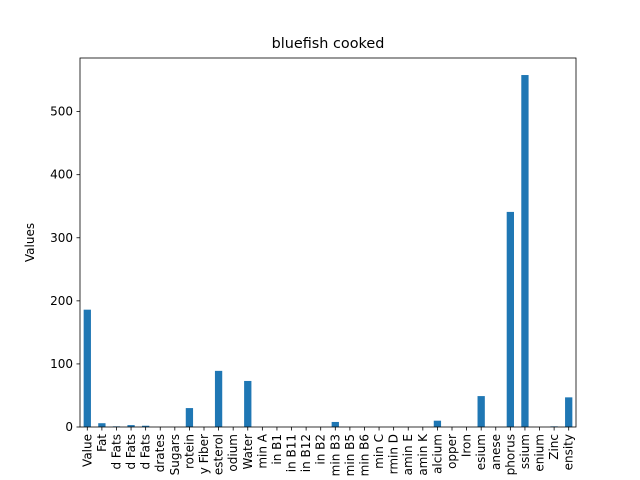 The width and height of the screenshot is (640, 480). Describe the element at coordinates (408, 454) in the screenshot. I see `x-tick-label: amin E` at that location.